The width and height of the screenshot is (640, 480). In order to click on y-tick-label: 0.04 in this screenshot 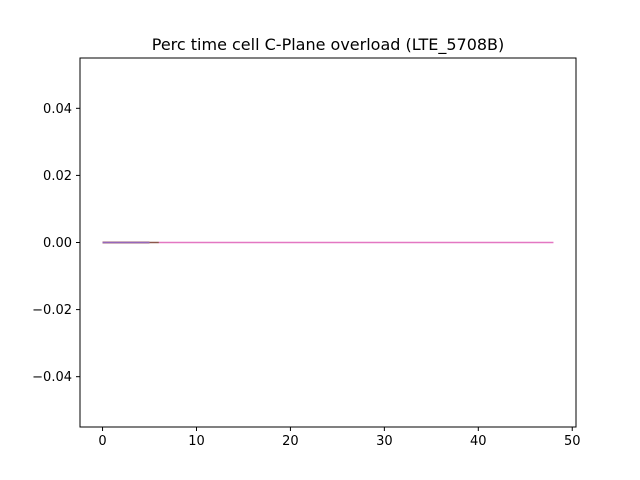, I will do `click(57, 109)`.